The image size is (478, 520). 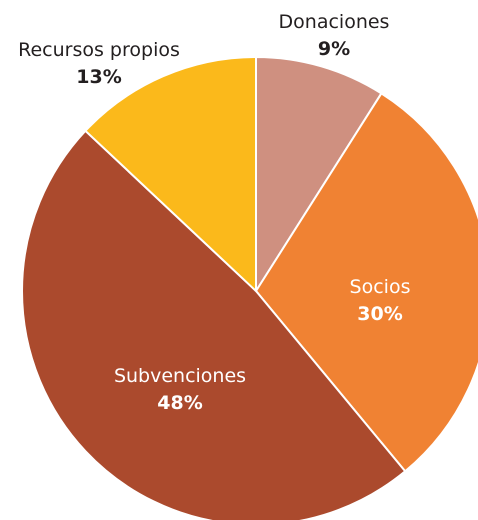 What do you see at coordinates (179, 403) in the screenshot?
I see `slice-percent-subvenciones: 48%` at bounding box center [179, 403].